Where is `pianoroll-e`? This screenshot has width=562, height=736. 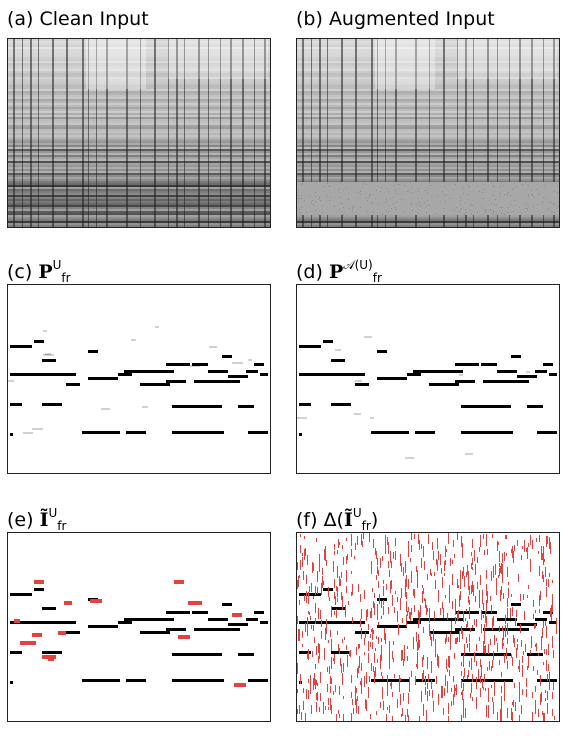 pianoroll-e is located at coordinates (139, 627).